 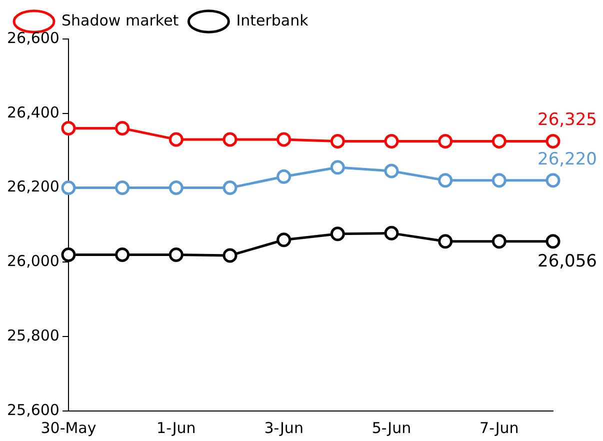 What do you see at coordinates (33, 37) in the screenshot?
I see `y-tick-label: 26,600` at bounding box center [33, 37].